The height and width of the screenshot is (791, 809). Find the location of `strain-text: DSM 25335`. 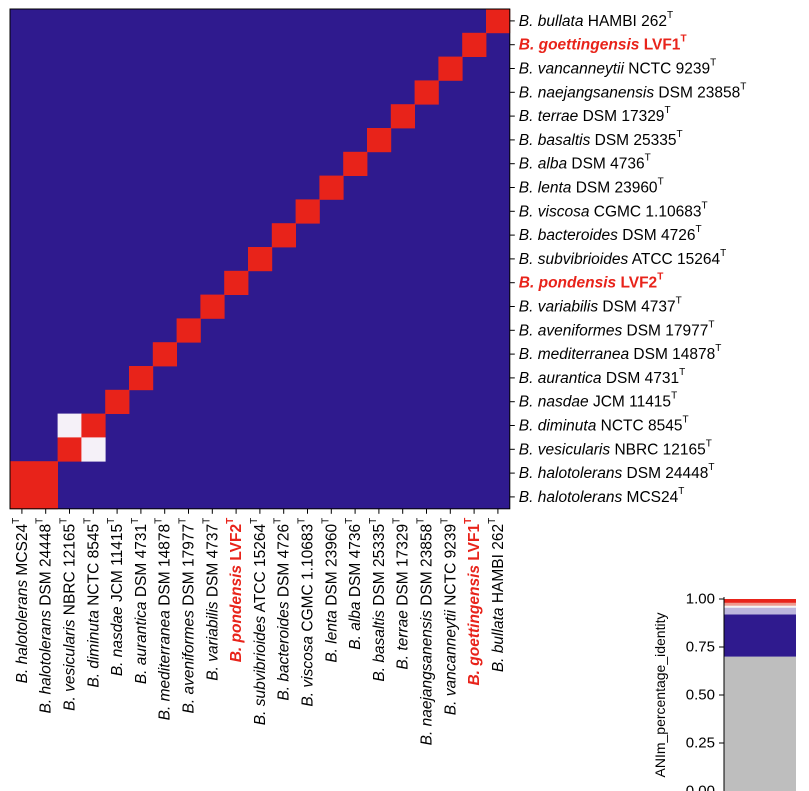

strain-text: DSM 25335 is located at coordinates (636, 139).